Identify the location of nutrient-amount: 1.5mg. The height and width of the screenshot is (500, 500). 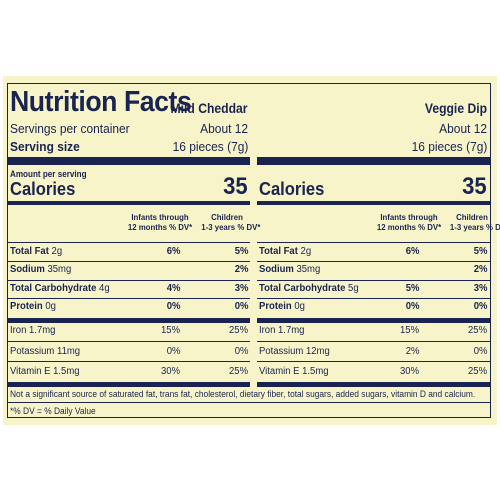
(315, 371).